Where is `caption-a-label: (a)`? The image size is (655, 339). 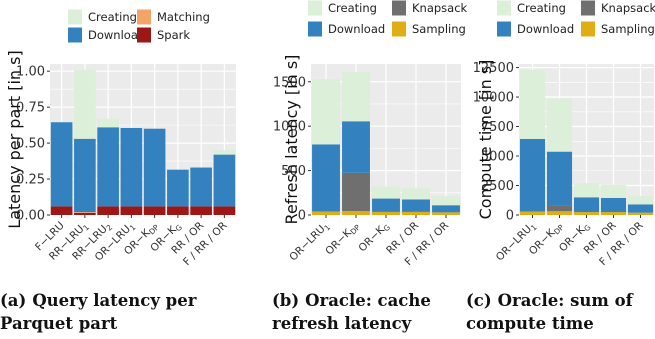
caption-a-label: (a) is located at coordinates (13, 300).